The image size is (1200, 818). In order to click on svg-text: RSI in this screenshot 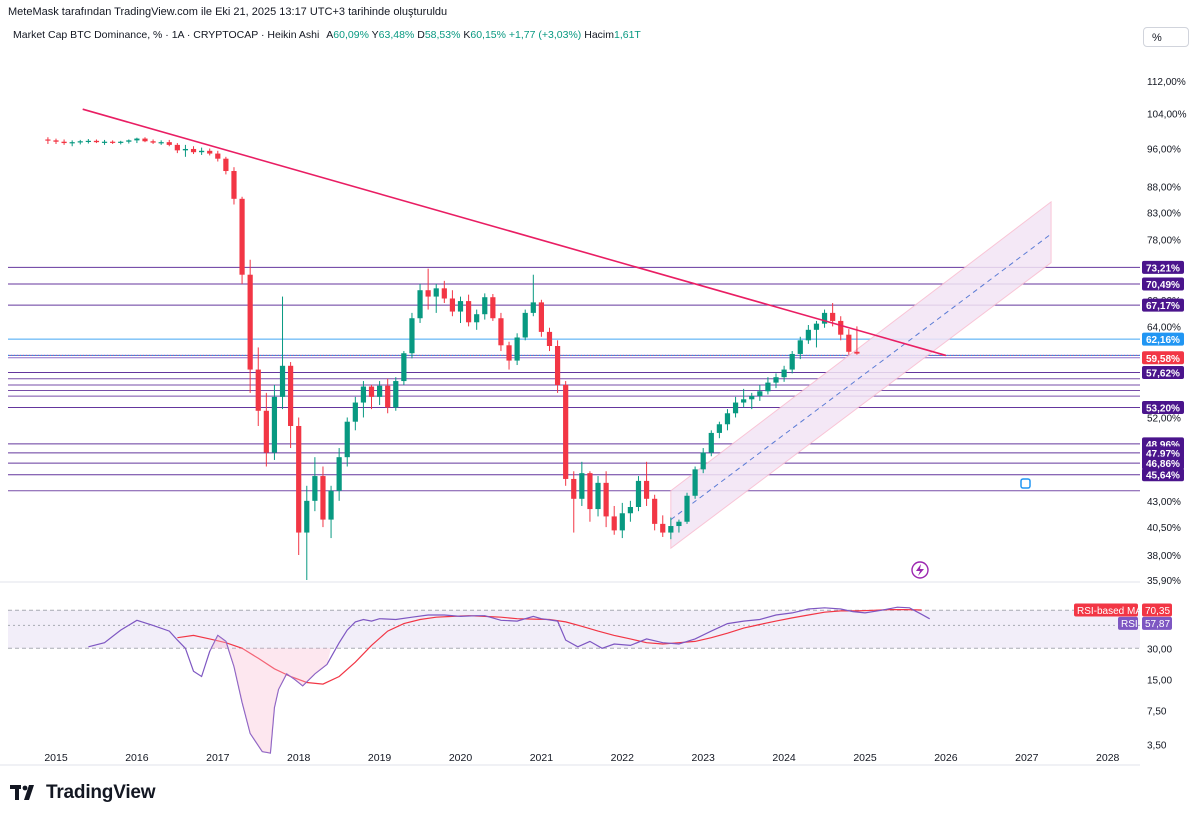, I will do `click(1129, 624)`.